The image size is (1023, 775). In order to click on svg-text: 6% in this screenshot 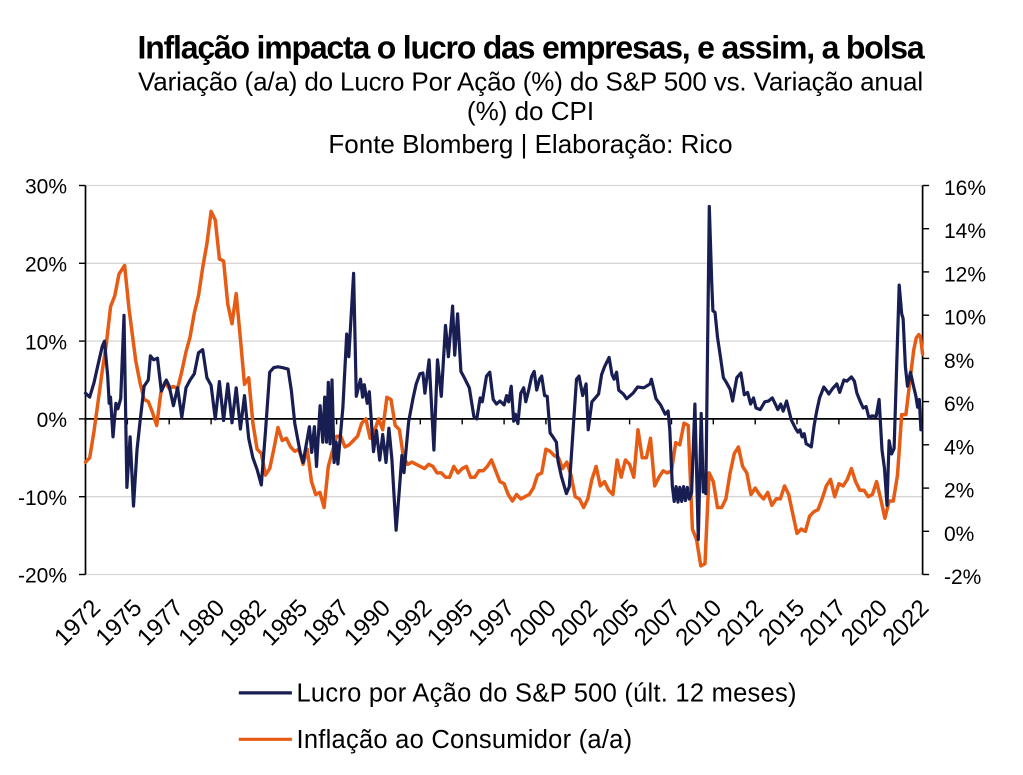, I will do `click(959, 404)`.